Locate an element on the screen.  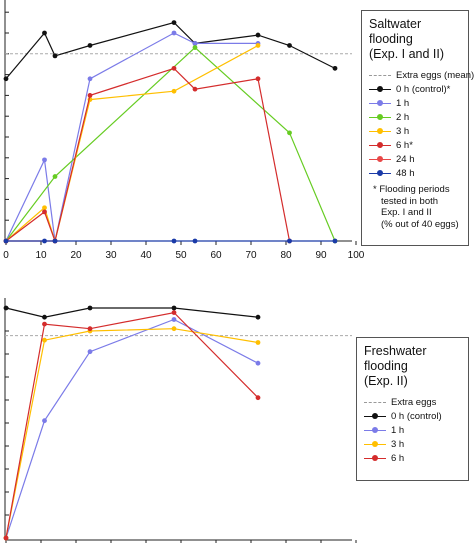
legend-label: 6 h* is located at coordinates (404, 145).